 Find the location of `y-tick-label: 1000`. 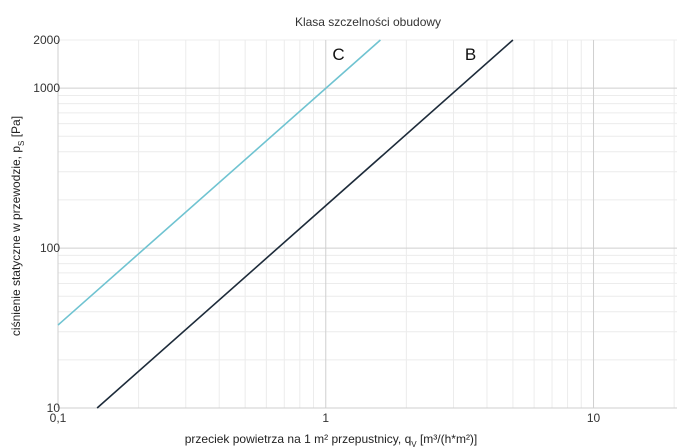

y-tick-label: 1000 is located at coordinates (46, 88).